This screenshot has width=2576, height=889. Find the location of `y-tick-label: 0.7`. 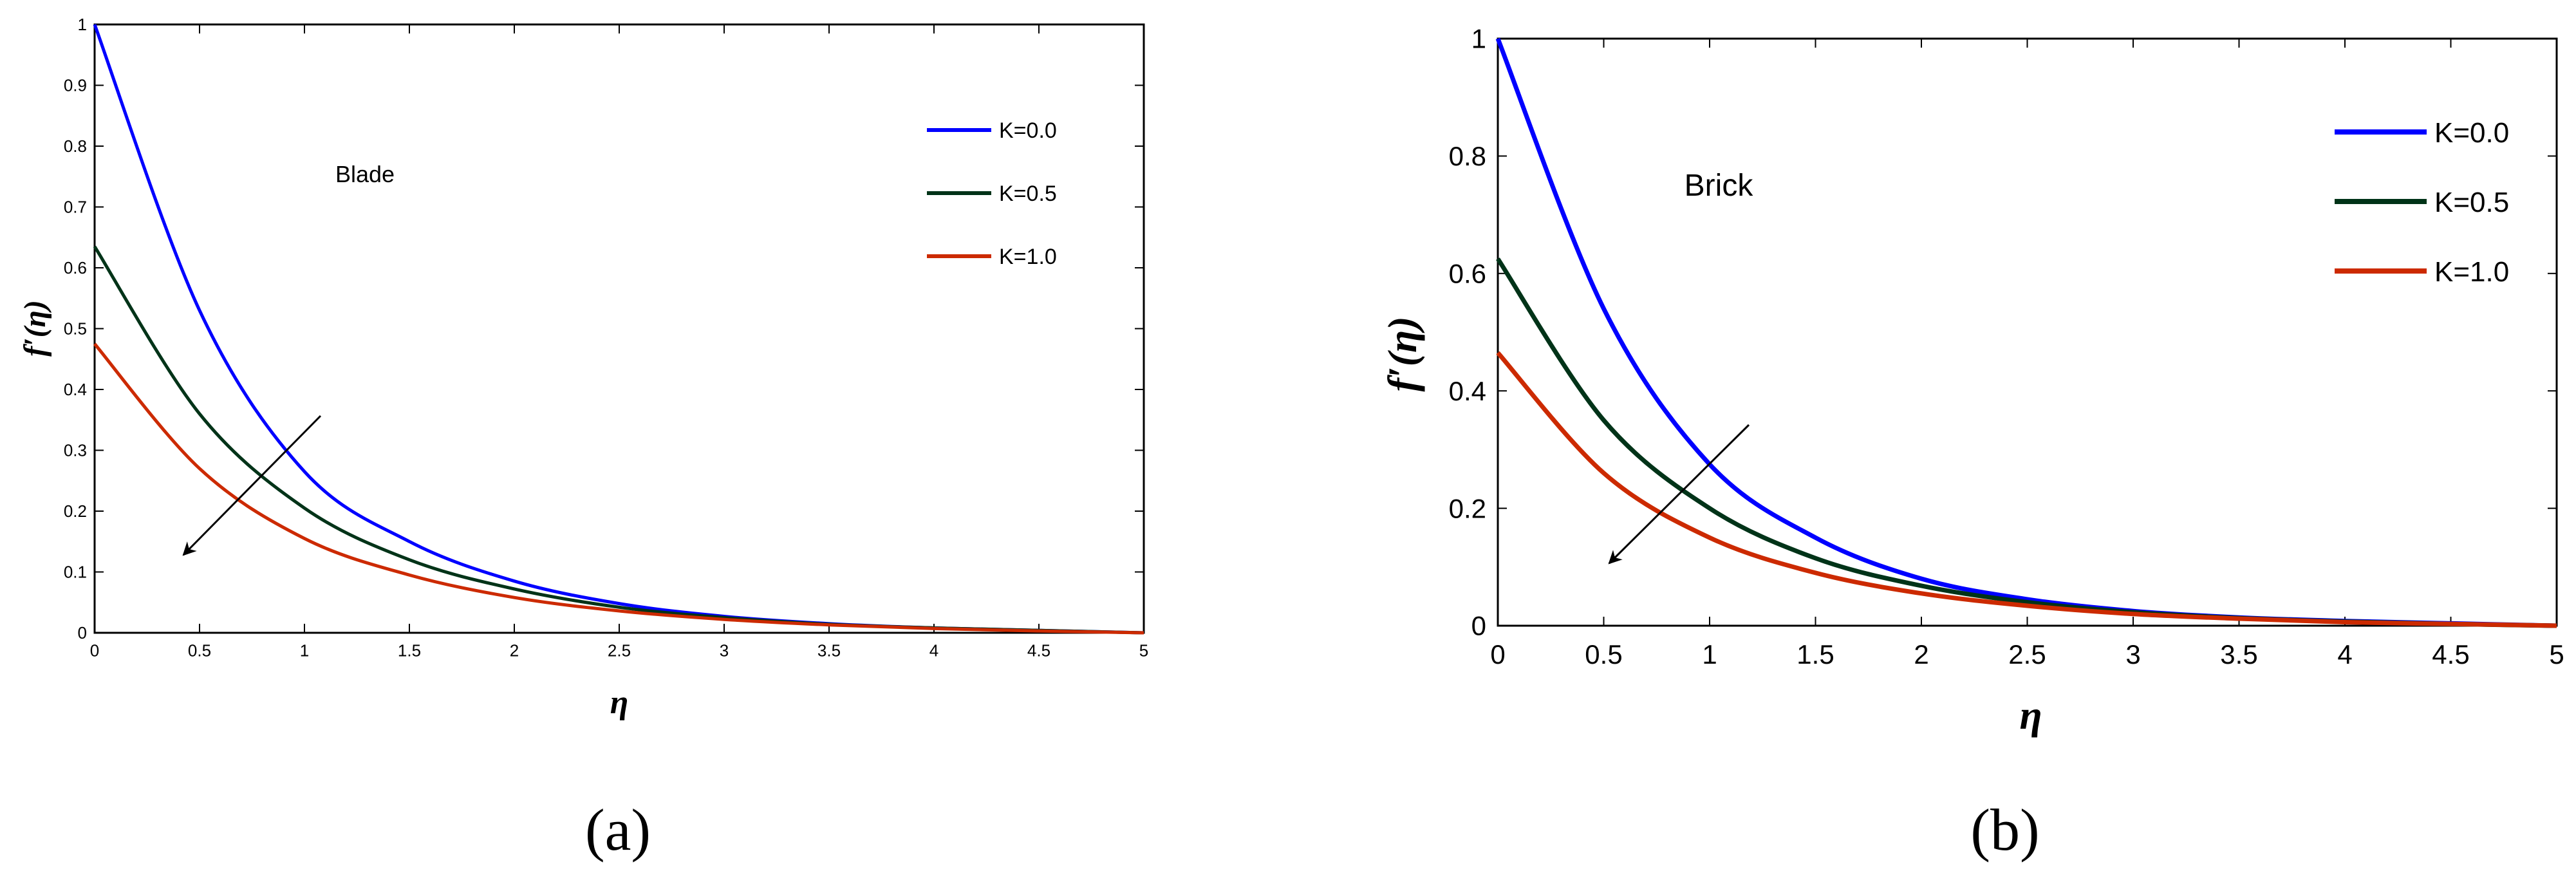

y-tick-label: 0.7 is located at coordinates (75, 208).